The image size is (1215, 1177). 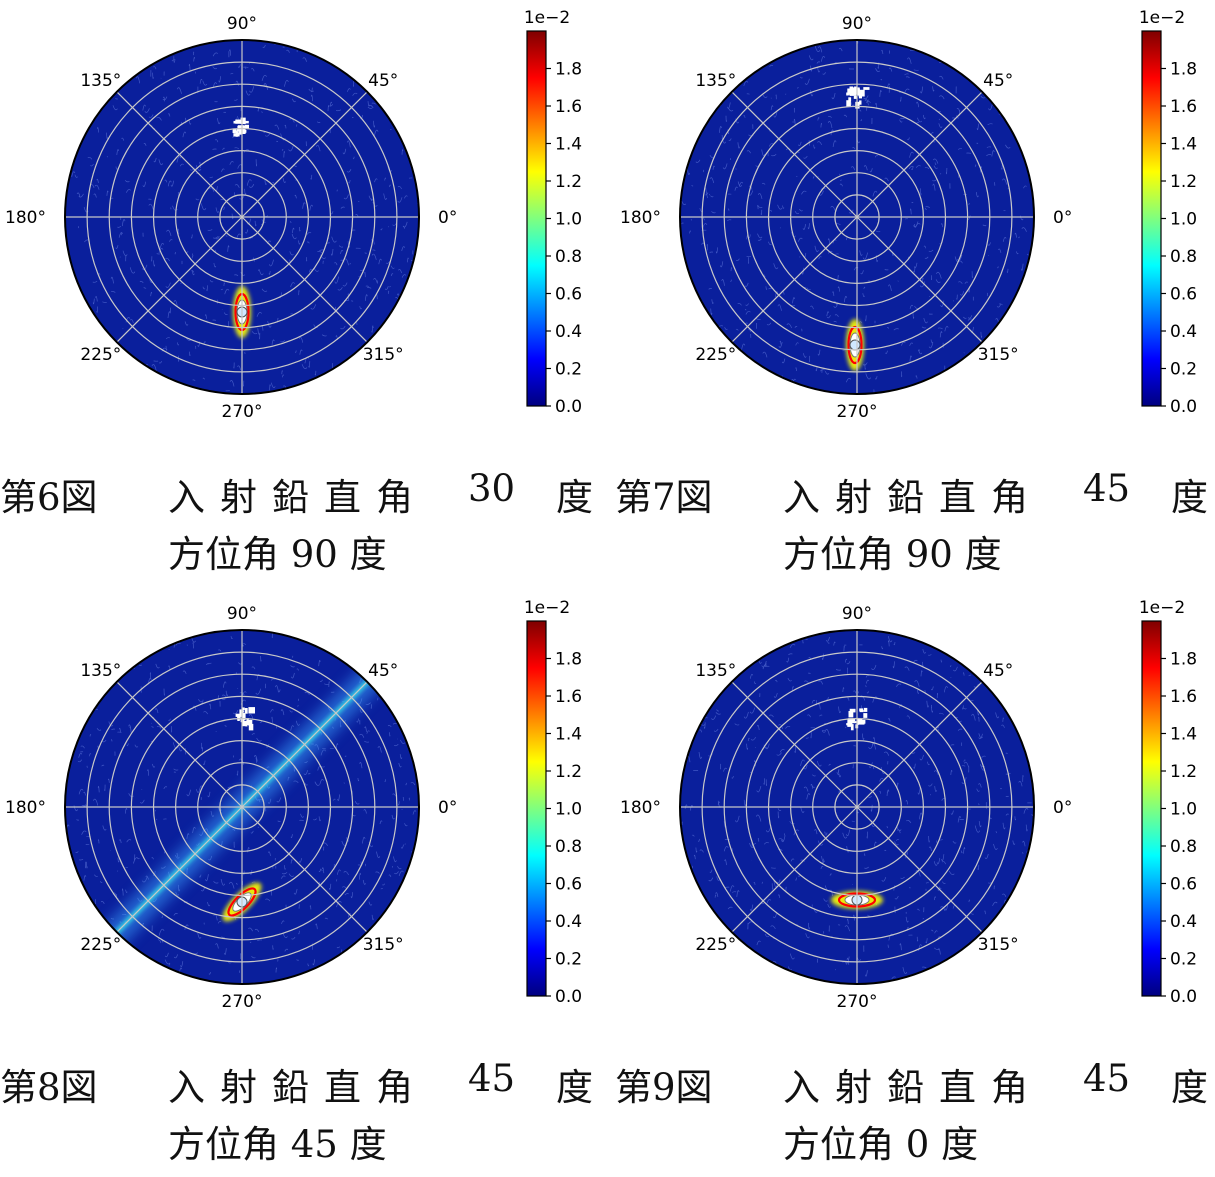 I want to click on figure-number: 第6図, so click(x=49, y=497).